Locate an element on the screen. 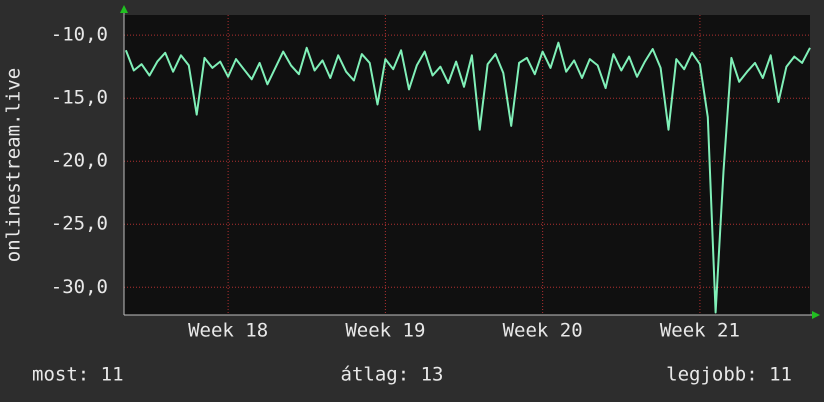 Image resolution: width=824 pixels, height=402 pixels. y-axis-label: onlinestream.live is located at coordinates (14, 165).